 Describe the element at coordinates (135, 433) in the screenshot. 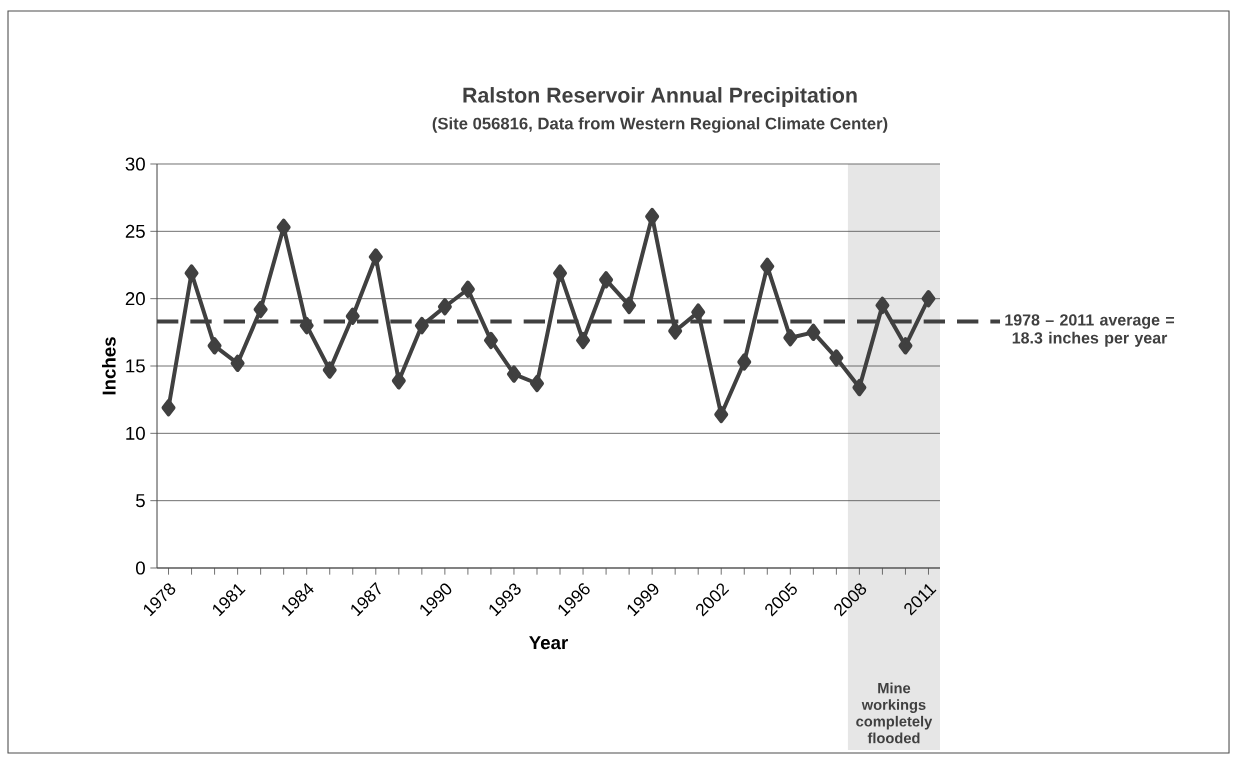

I see `y-tick-label: 10` at that location.